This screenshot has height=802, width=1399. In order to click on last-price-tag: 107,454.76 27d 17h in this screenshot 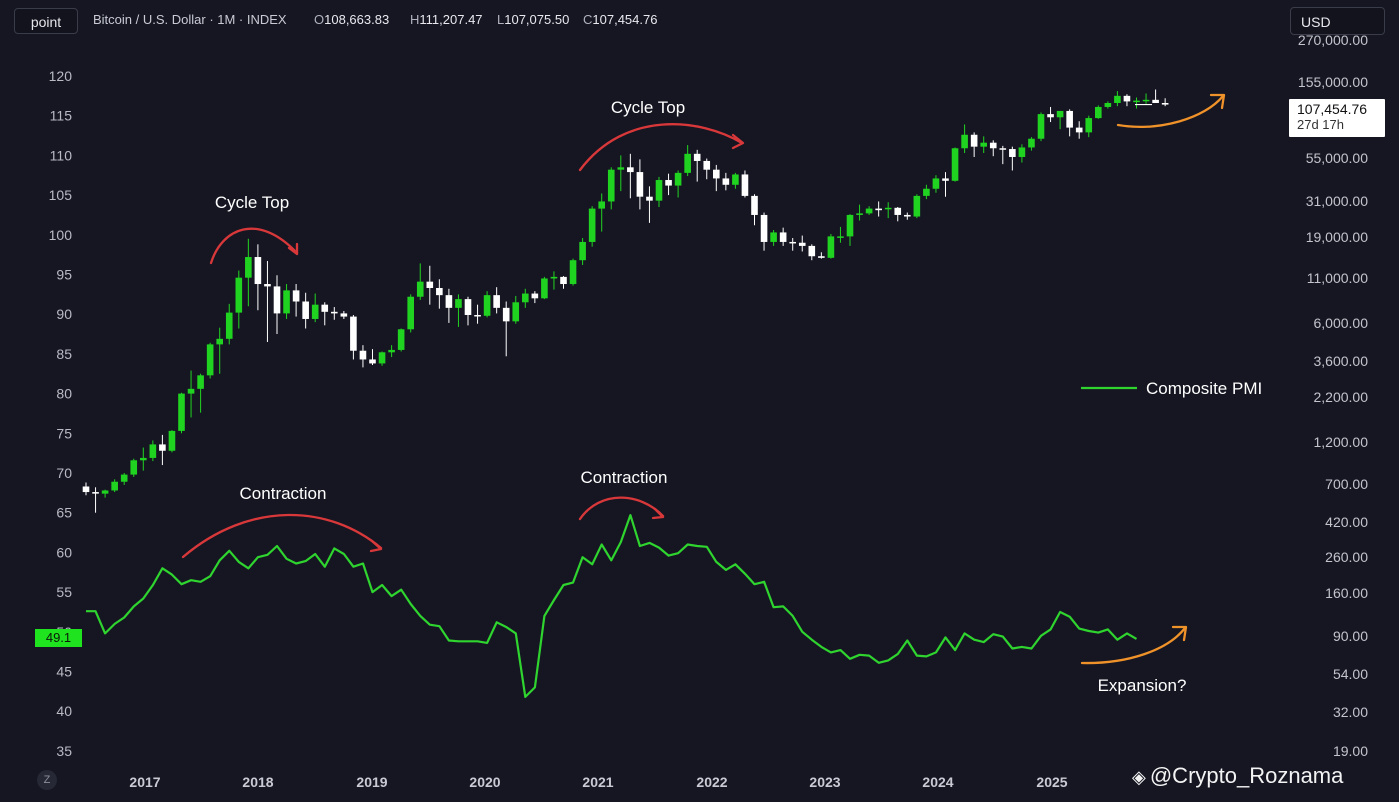, I will do `click(1337, 118)`.